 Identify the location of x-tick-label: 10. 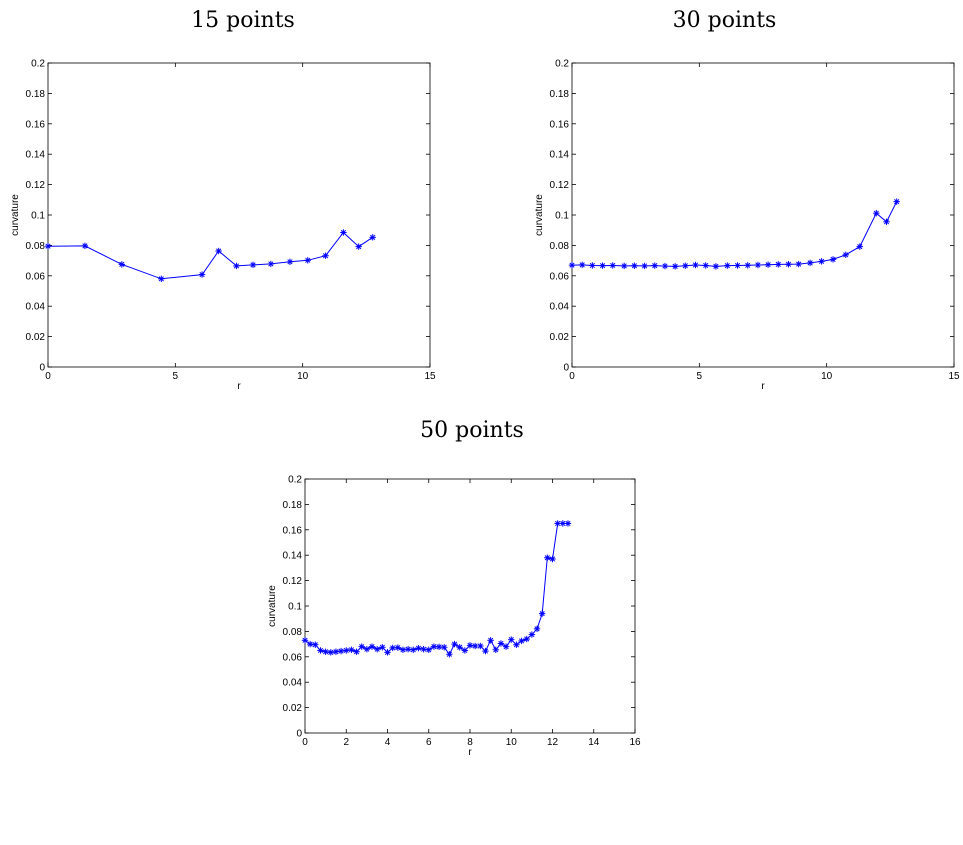
(827, 376).